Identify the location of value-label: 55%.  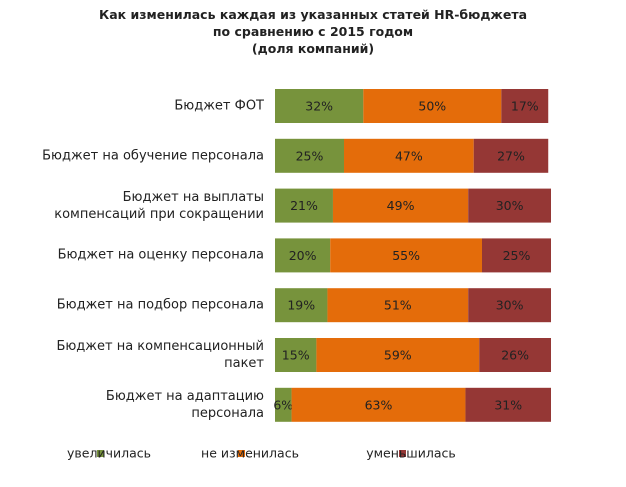
(406, 255).